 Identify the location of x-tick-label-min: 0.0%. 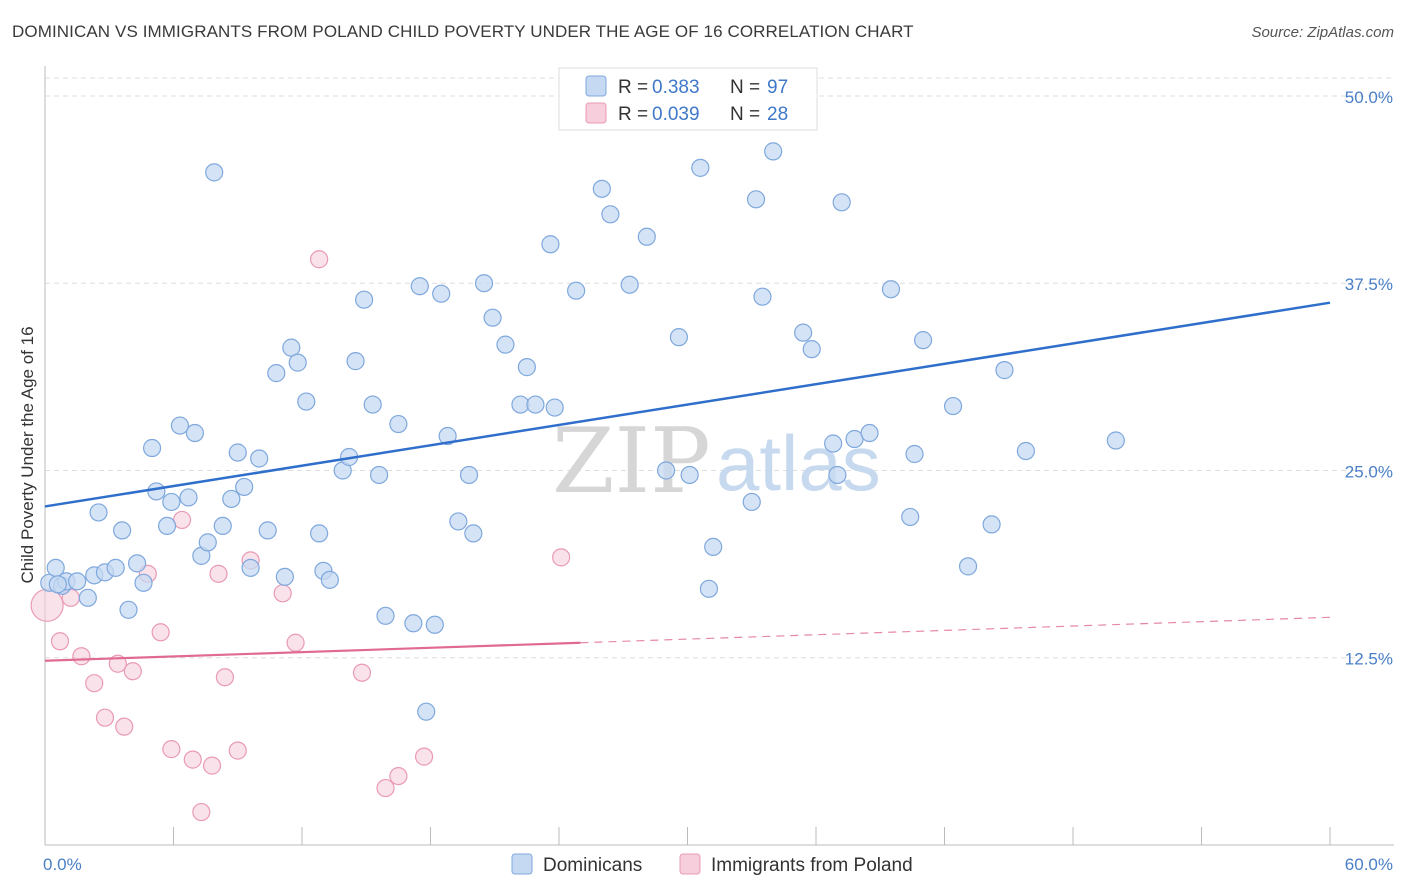
(62, 864).